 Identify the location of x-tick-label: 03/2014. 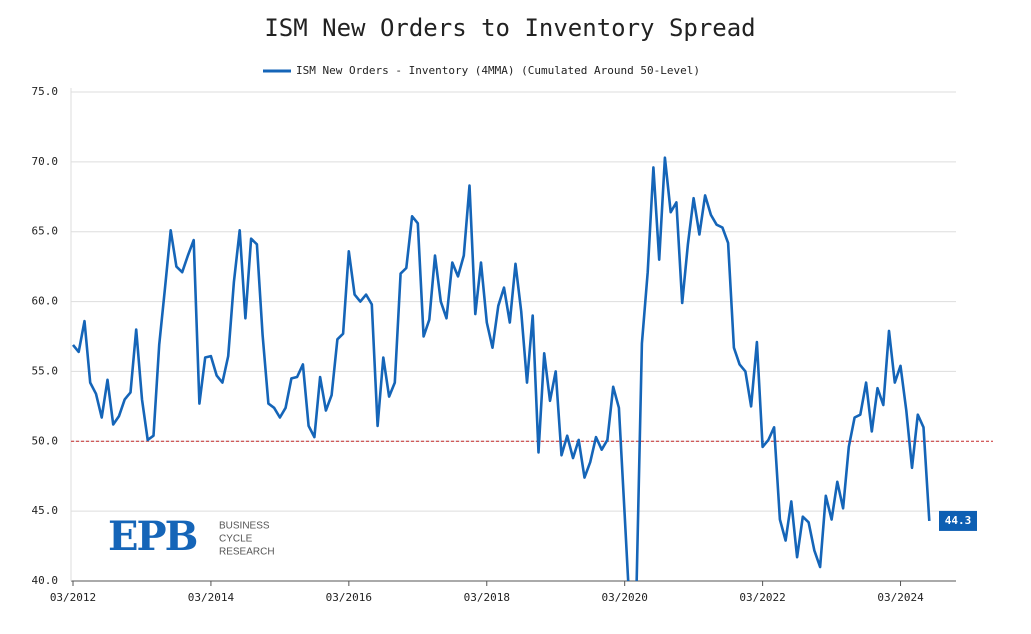
(211, 597).